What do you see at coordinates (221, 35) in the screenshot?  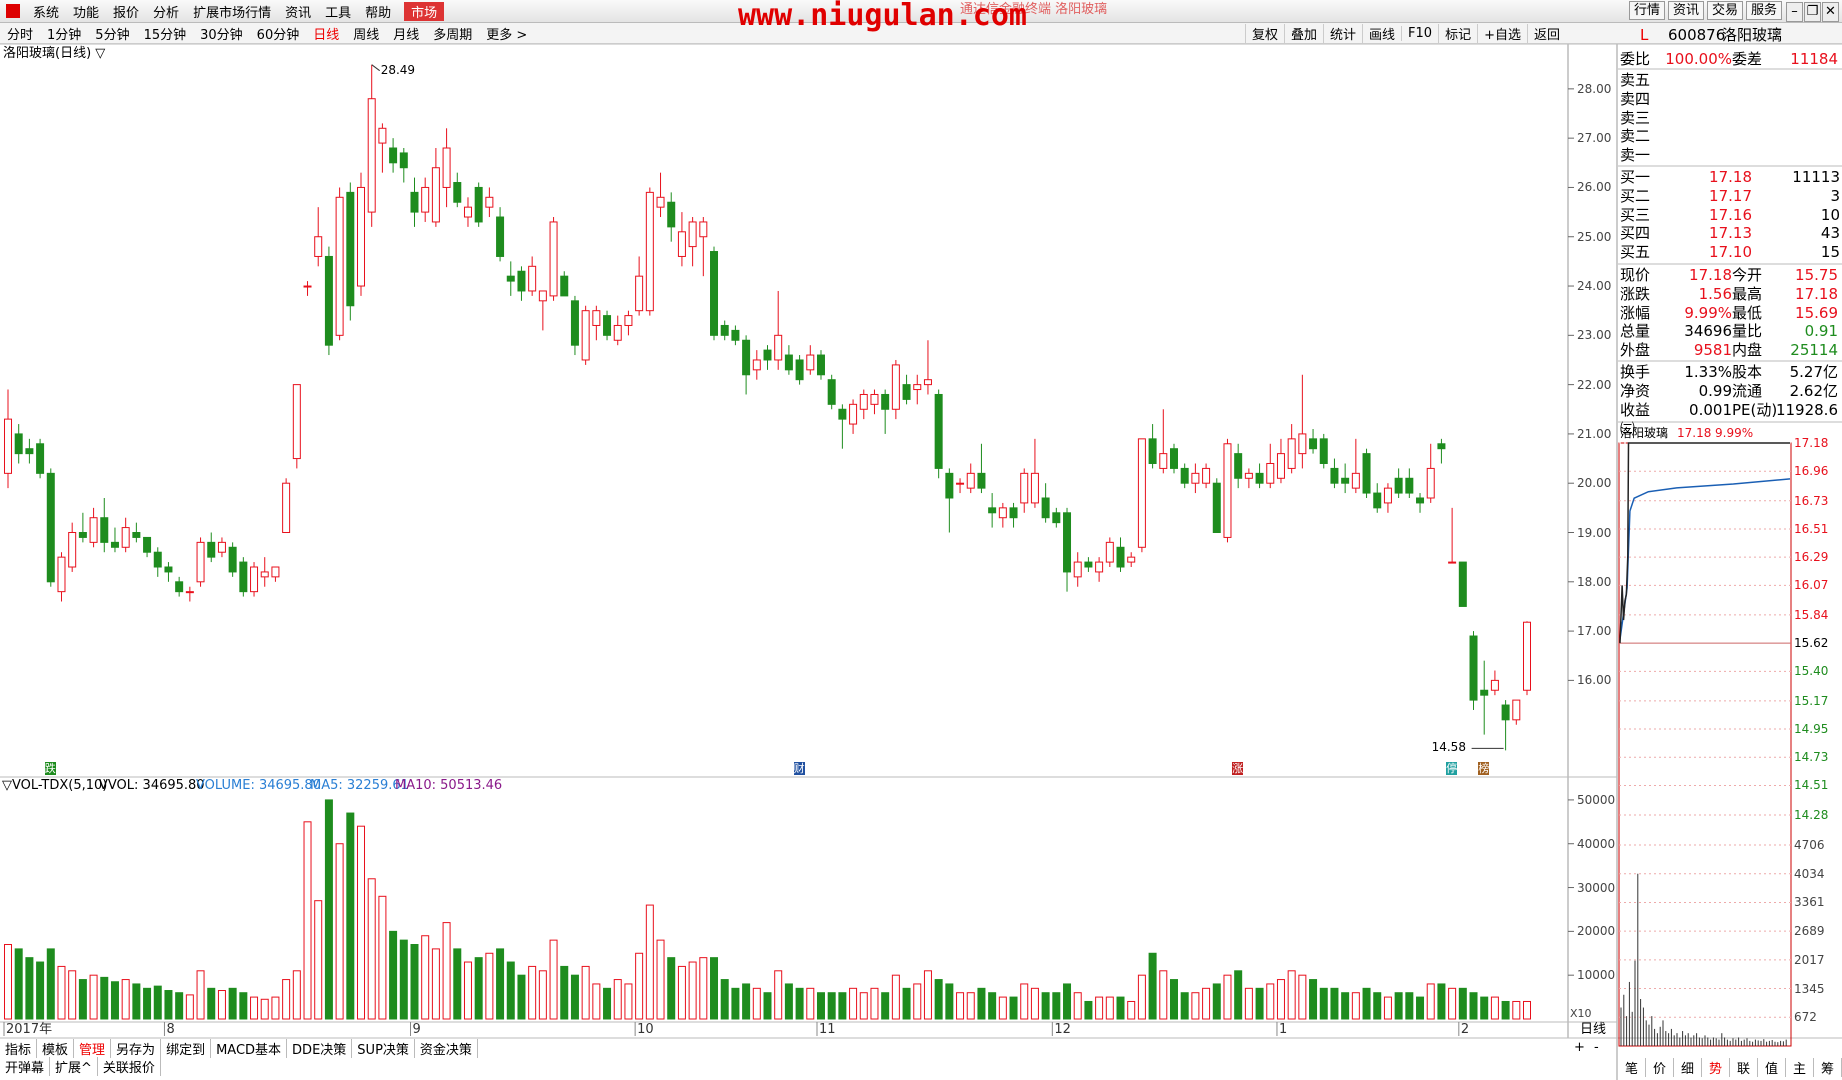 I see `period-tab: 30分钟` at bounding box center [221, 35].